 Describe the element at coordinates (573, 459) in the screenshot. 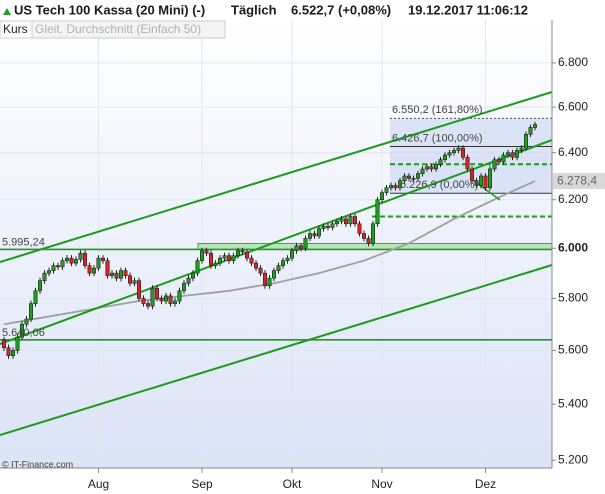

I see `y-tick-label: 5.200` at that location.